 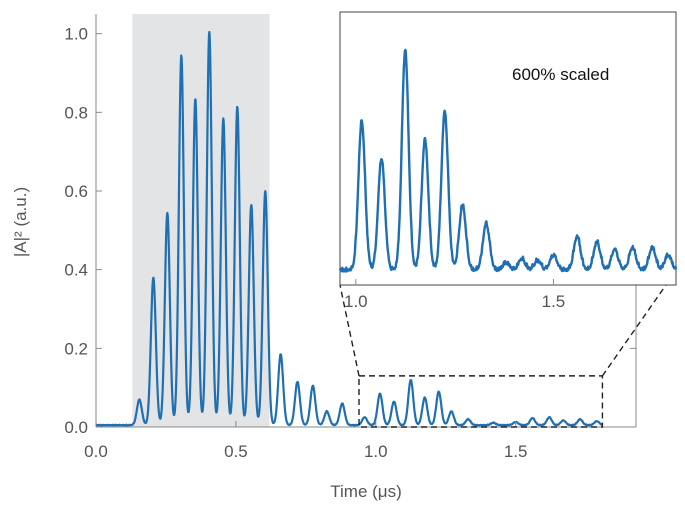 What do you see at coordinates (76, 270) in the screenshot?
I see `y-tick-label: 0.4` at bounding box center [76, 270].